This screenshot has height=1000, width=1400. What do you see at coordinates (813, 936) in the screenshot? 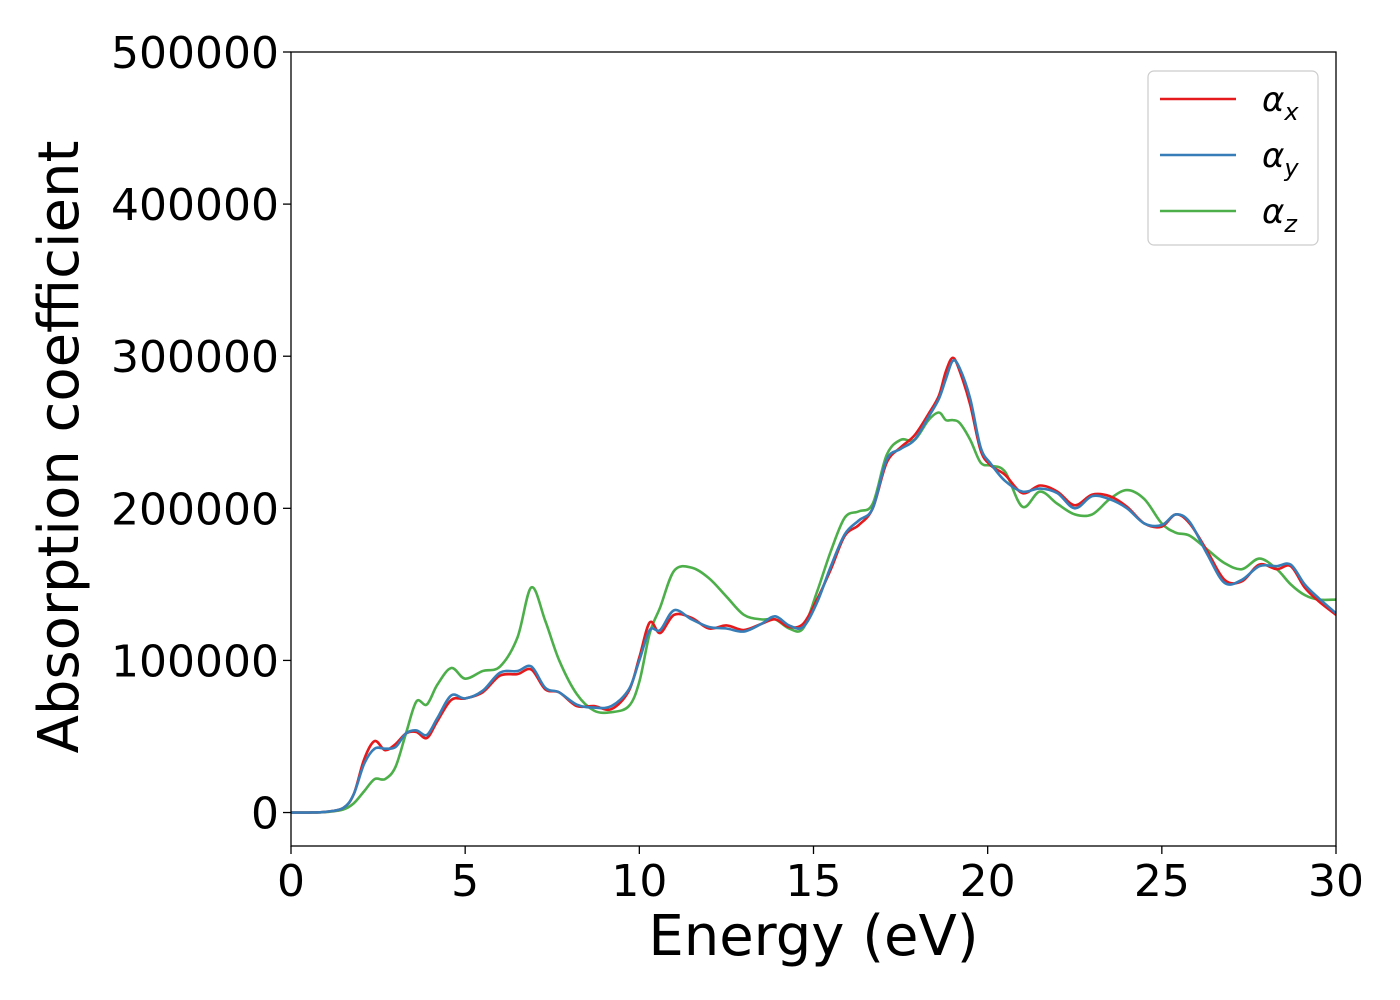
I see `x-axis-title: Energy (eV)` at bounding box center [813, 936].